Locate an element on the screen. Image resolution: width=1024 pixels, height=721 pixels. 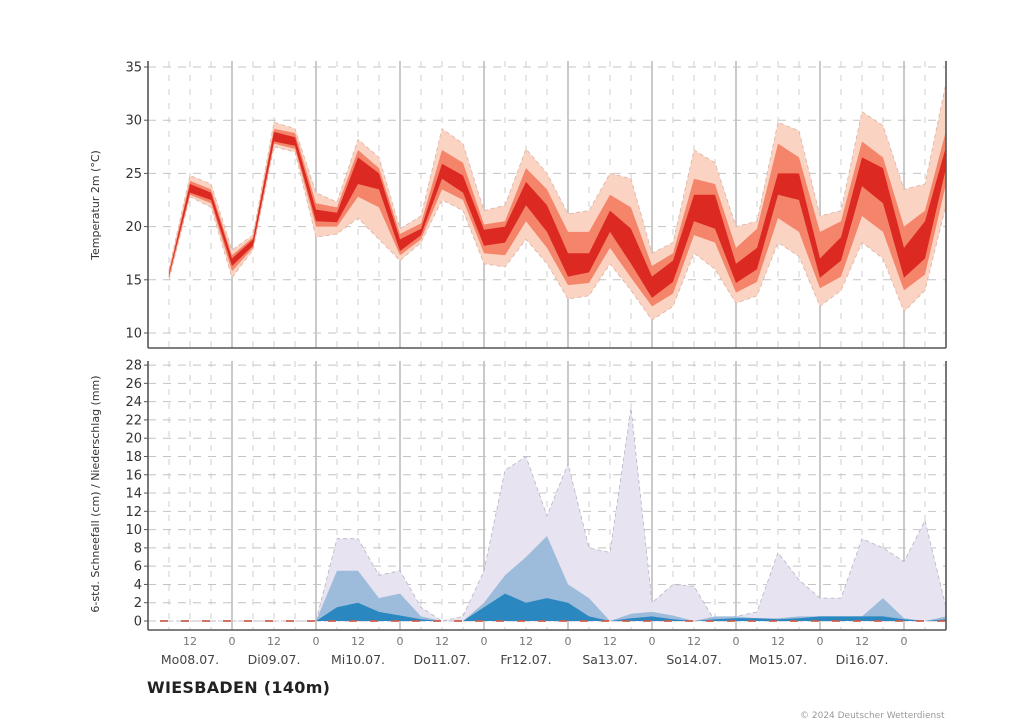
day-label: Di16.07. is located at coordinates (862, 659).